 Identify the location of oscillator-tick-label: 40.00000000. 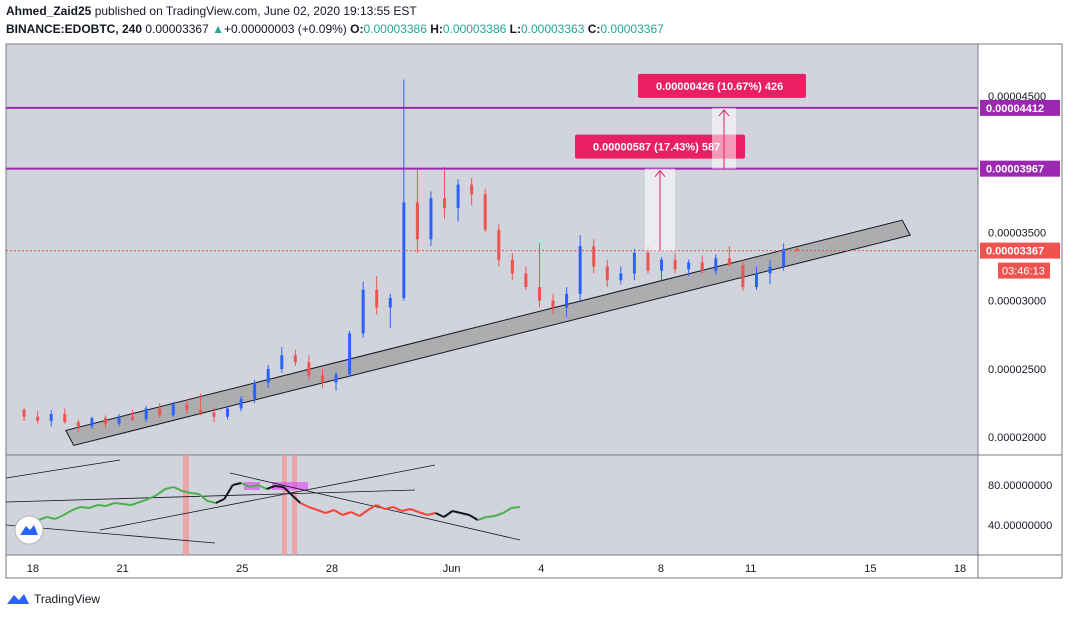
(1020, 526).